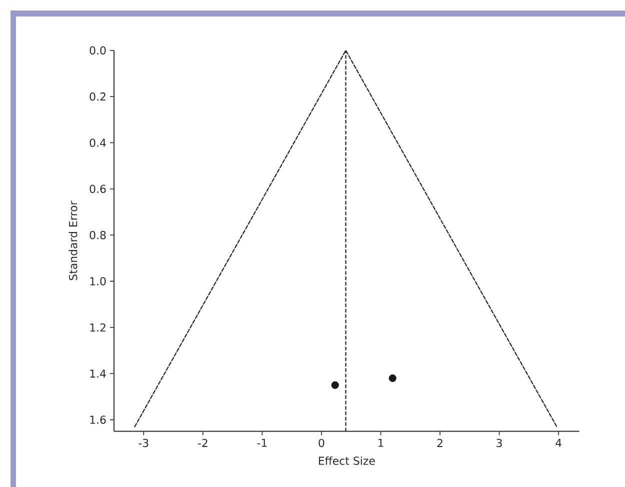 Image resolution: width=625 pixels, height=487 pixels. What do you see at coordinates (499, 443) in the screenshot?
I see `x-tick-label: 3` at bounding box center [499, 443].